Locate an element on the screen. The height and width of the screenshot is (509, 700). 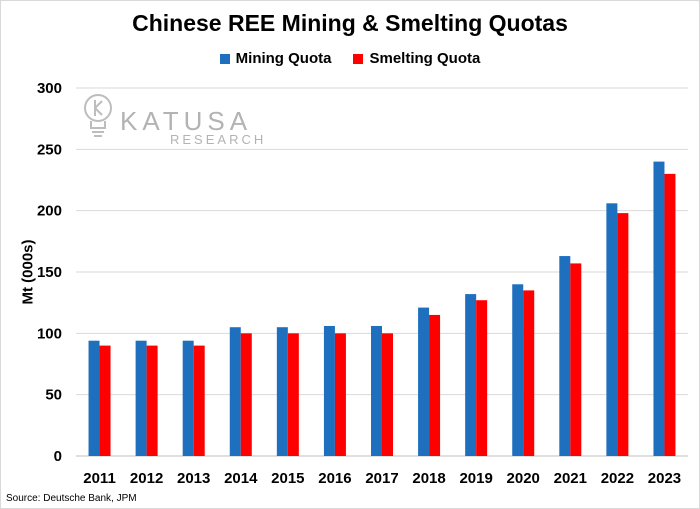
legend-item-smelting: Smelting Quota is located at coordinates (416, 58).